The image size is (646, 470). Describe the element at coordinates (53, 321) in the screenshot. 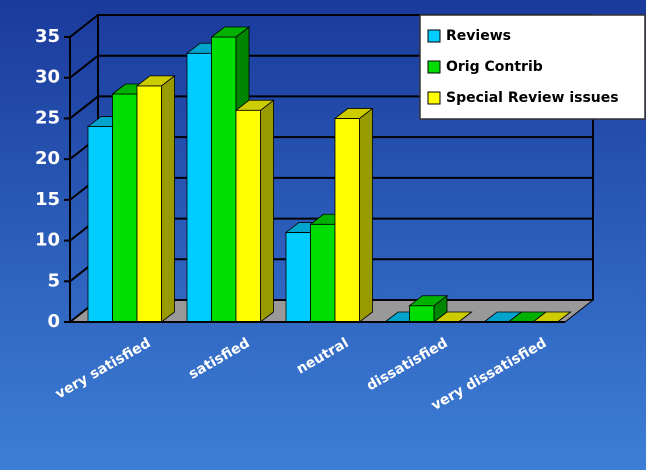

I see `y-tick-label: 0` at that location.